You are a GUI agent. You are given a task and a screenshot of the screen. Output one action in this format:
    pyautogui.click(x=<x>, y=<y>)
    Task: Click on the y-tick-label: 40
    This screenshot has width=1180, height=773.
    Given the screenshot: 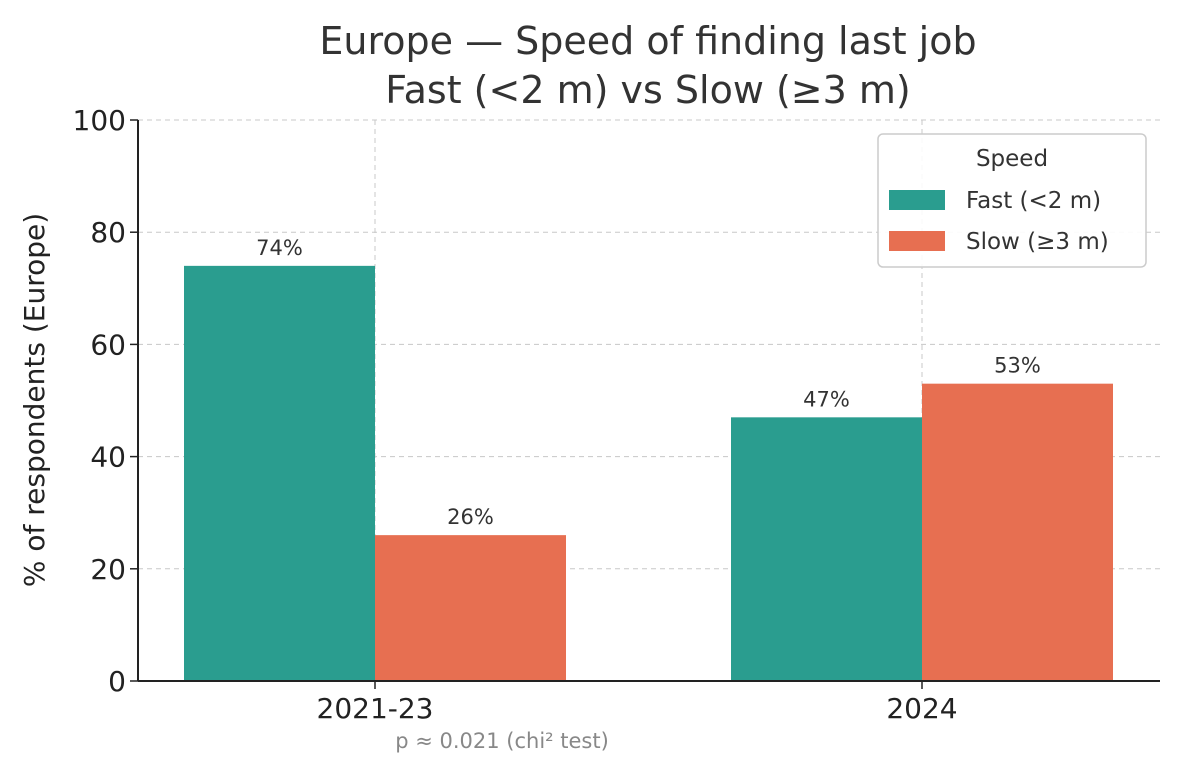 What is the action you would take?
    pyautogui.click(x=108, y=457)
    